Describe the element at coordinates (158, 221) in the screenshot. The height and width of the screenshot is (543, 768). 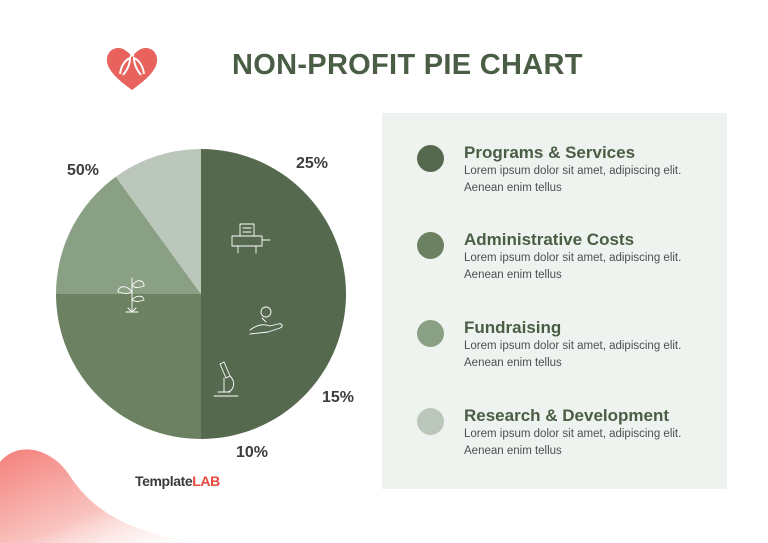
I see `pie-slice-research` at that location.